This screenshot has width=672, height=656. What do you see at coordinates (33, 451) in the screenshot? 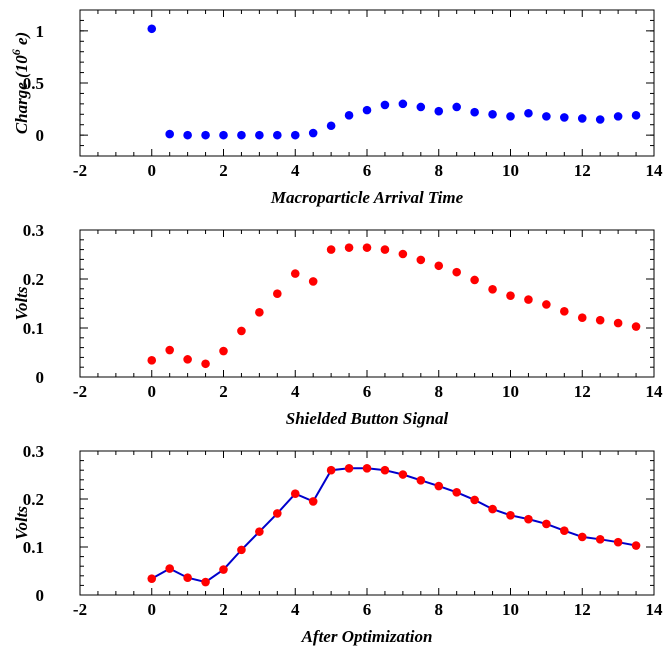
I see `y-tick-label: 0.3` at bounding box center [33, 451].